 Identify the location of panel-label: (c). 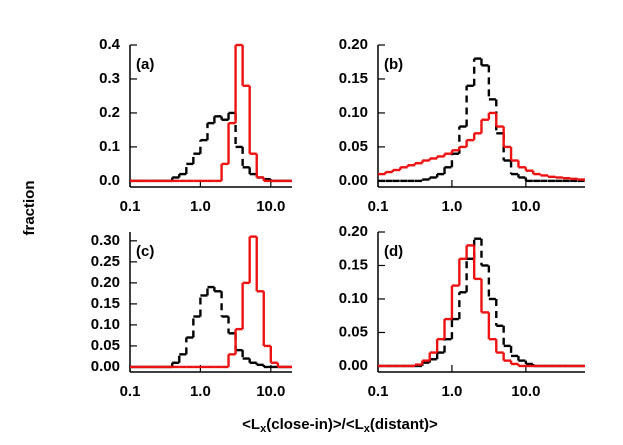
(145, 251).